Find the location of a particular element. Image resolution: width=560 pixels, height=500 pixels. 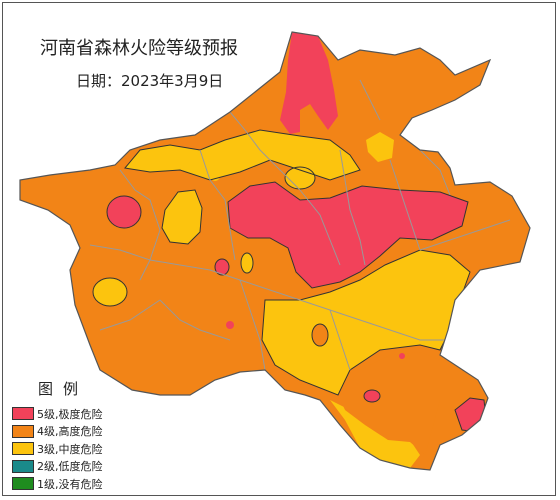

legend-item-level-1: 1级,没有危险 is located at coordinates (72, 484).